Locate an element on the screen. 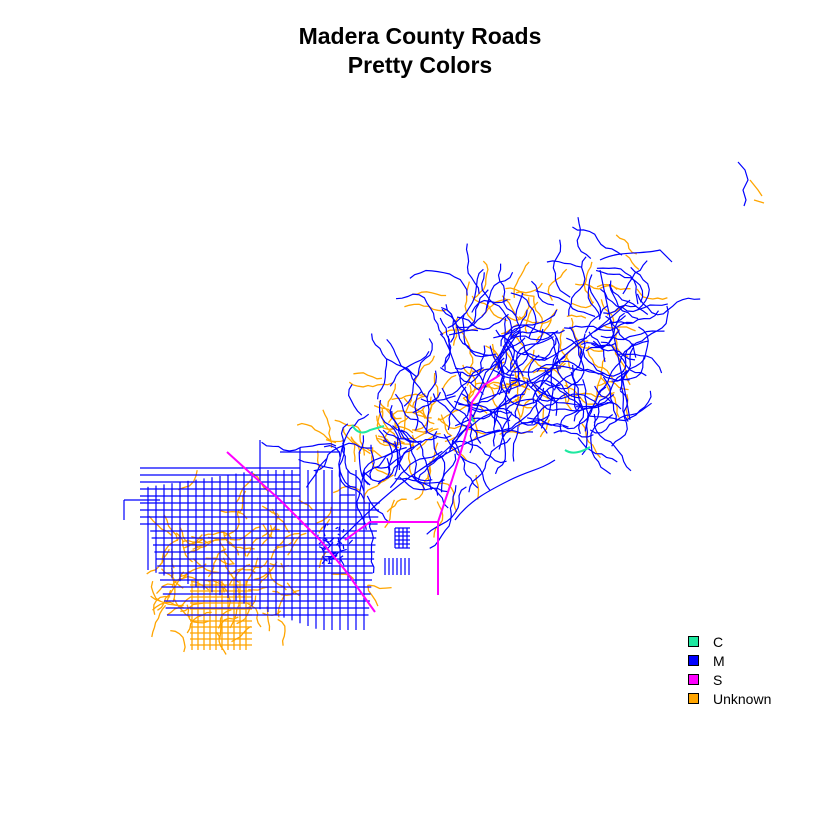  legend-item-s: S is located at coordinates (729, 679).